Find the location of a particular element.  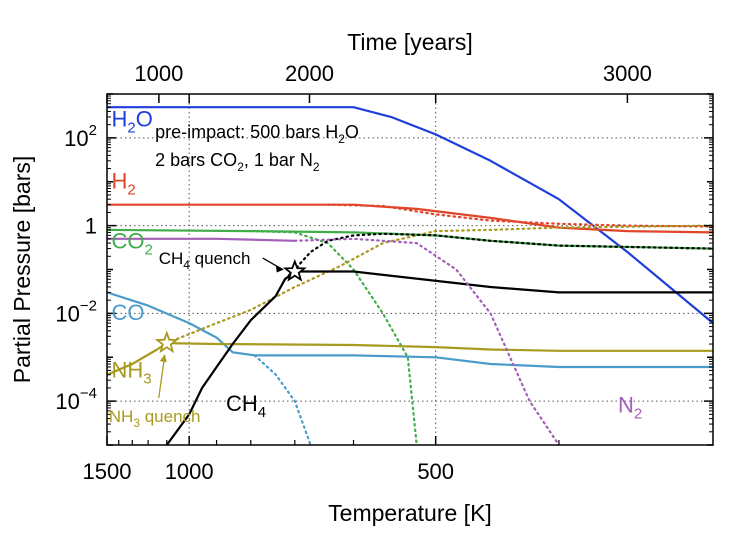

series-nh3-line is located at coordinates (410, 359).